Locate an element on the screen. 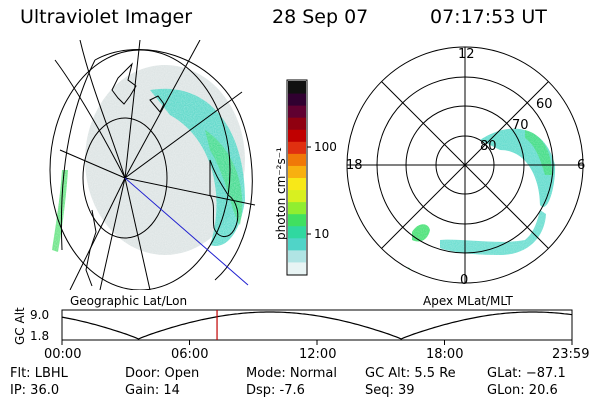  mlat-label-60: 60 is located at coordinates (544, 104).